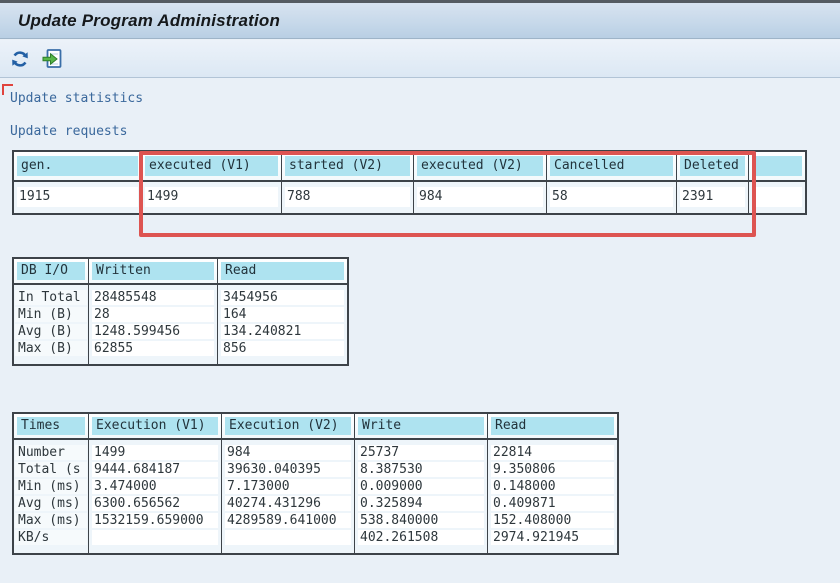 The width and height of the screenshot is (840, 583). I want to click on cell-value: 4289589.641000, so click(288, 520).